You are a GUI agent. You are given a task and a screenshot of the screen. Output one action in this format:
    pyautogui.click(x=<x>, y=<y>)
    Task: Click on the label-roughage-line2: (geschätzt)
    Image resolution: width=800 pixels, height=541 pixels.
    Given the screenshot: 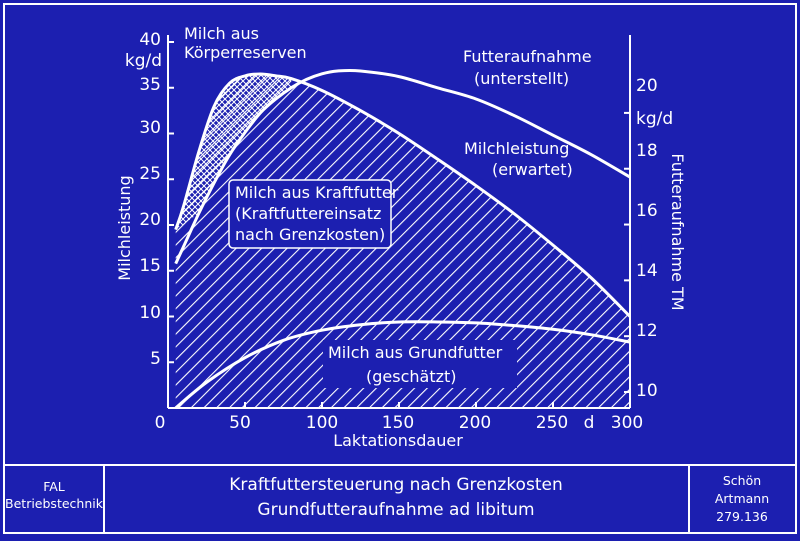 What is the action you would take?
    pyautogui.click(x=411, y=376)
    